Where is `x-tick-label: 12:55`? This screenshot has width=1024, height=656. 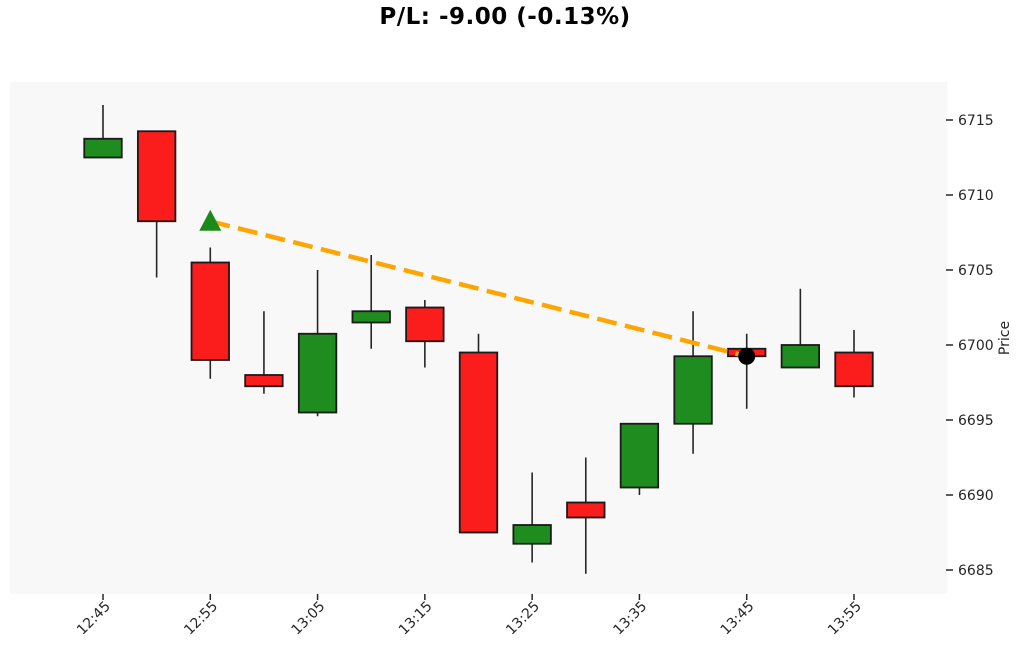
x-tick-label: 12:55 is located at coordinates (201, 619).